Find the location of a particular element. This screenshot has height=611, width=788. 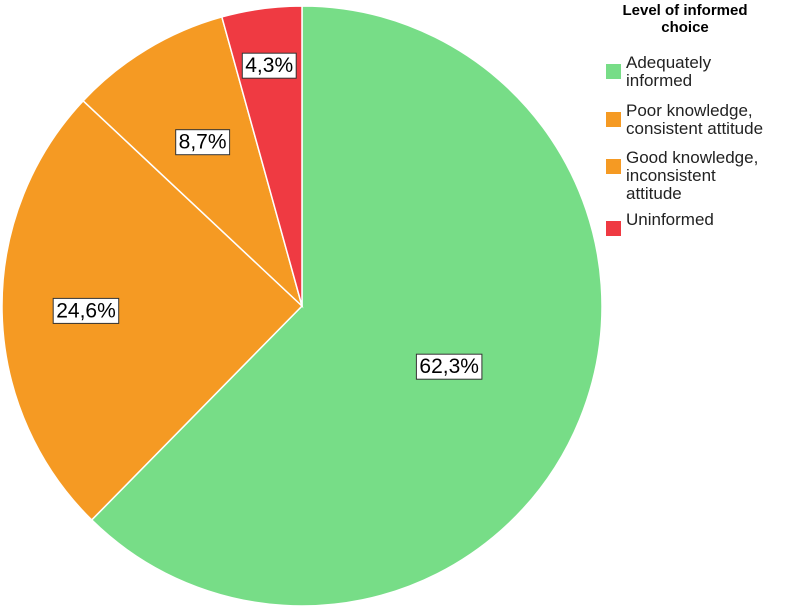

data-label-3: 8,7% is located at coordinates (203, 142).